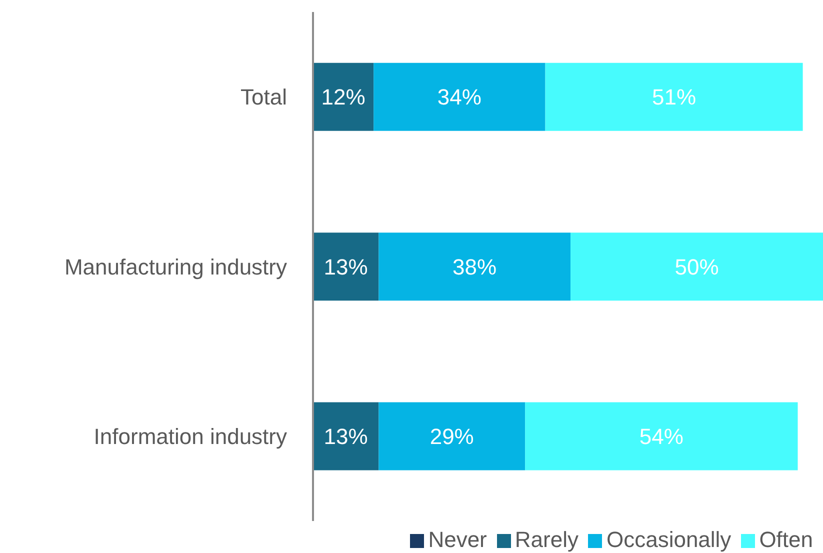 The width and height of the screenshot is (823, 553). I want to click on legend-label: Rarely, so click(546, 539).